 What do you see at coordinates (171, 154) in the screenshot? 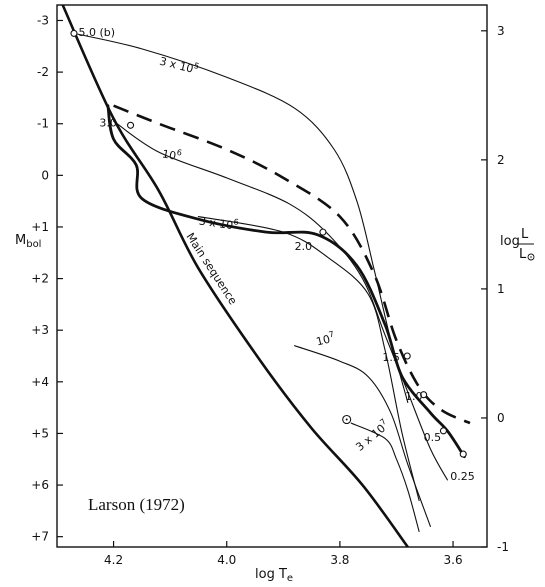
I see `curve-annotation-3: 106` at bounding box center [171, 154].